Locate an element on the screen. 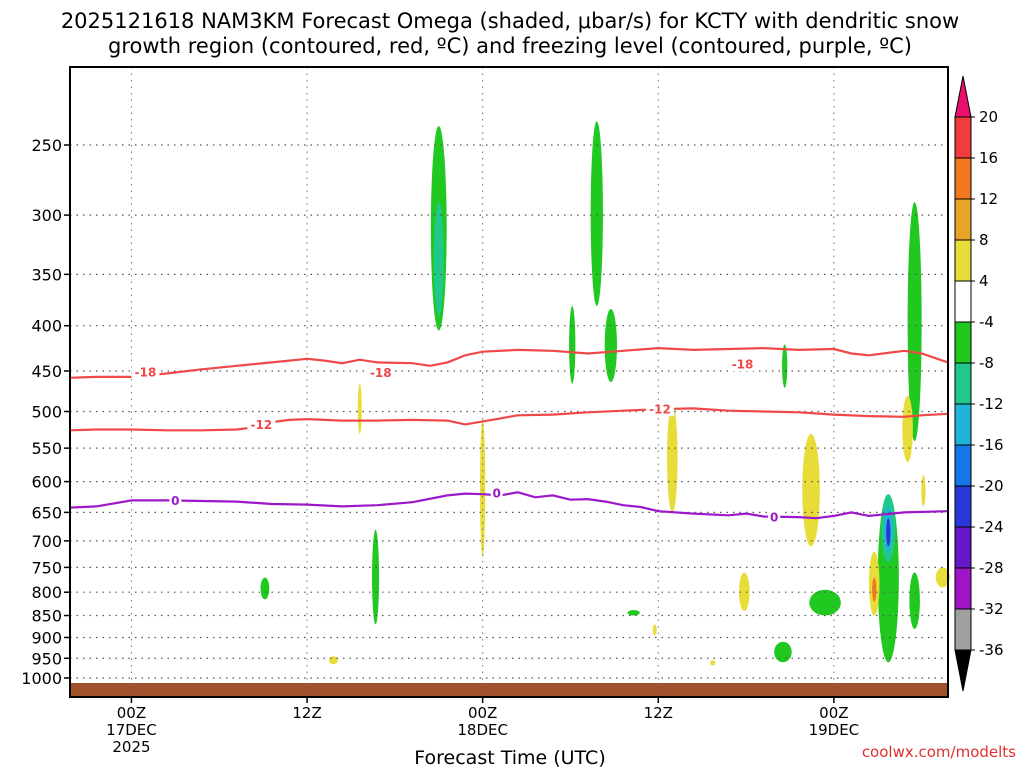 The image size is (1024, 768). contour-label-2-2: 0 is located at coordinates (774, 518).